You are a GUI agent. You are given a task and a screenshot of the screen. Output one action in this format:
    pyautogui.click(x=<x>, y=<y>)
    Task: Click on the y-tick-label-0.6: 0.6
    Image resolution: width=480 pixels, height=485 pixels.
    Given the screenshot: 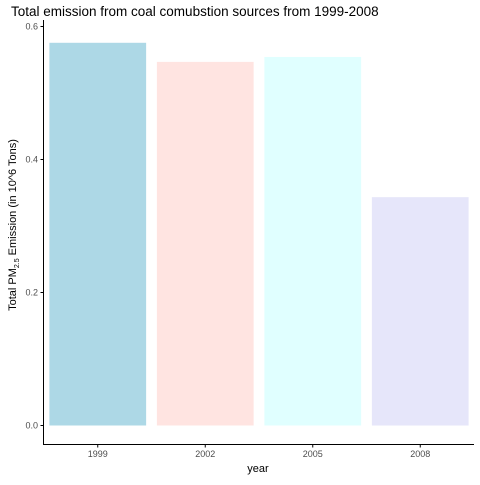 What is the action you would take?
    pyautogui.click(x=31, y=27)
    